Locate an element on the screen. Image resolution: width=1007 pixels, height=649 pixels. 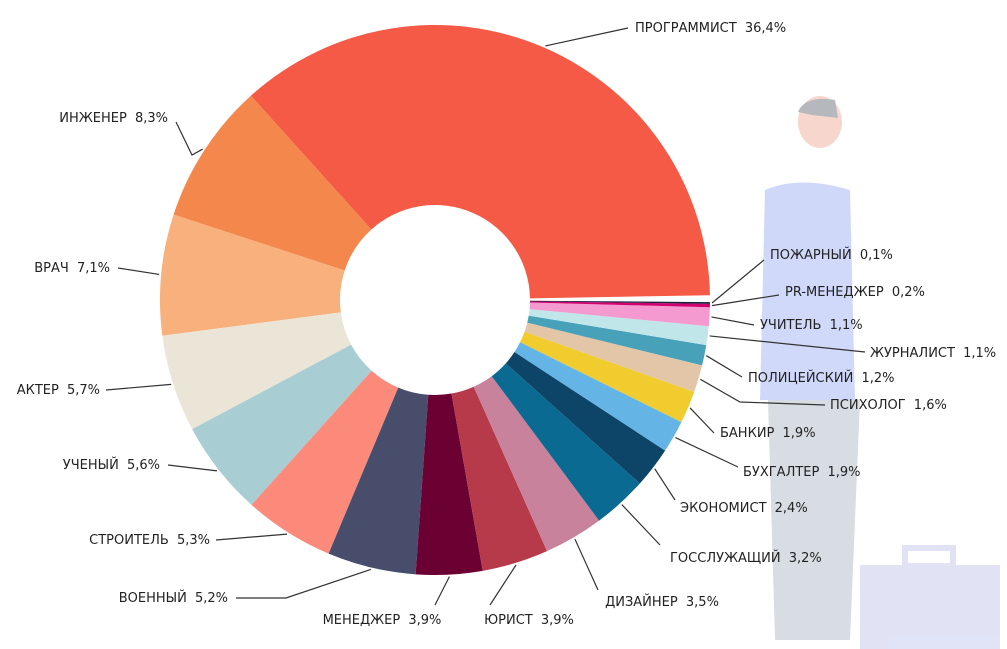
value-label: 8,3% is located at coordinates (151, 118).